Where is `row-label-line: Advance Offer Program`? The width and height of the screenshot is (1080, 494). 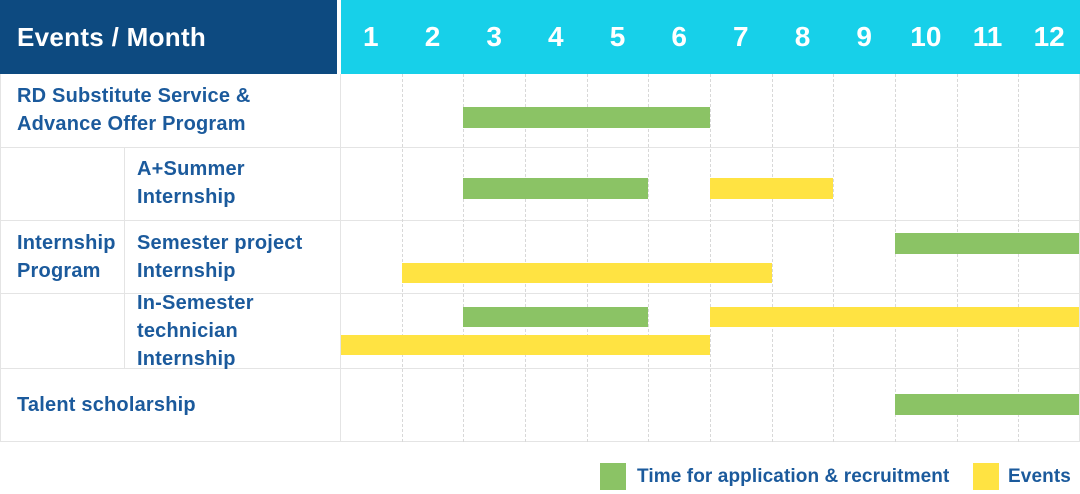 row-label-line: Advance Offer Program is located at coordinates (131, 124).